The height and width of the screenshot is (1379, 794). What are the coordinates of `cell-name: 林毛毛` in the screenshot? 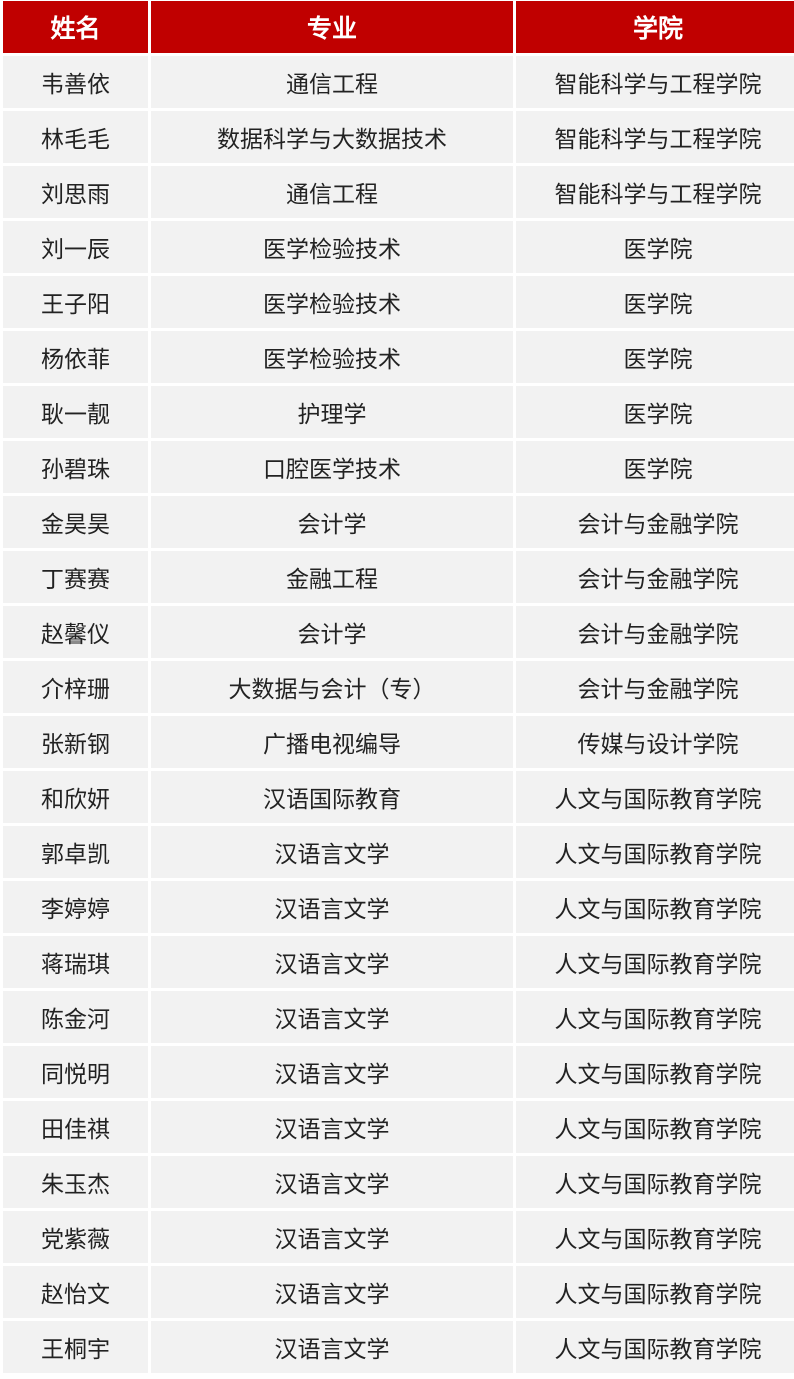 It's located at (75, 137).